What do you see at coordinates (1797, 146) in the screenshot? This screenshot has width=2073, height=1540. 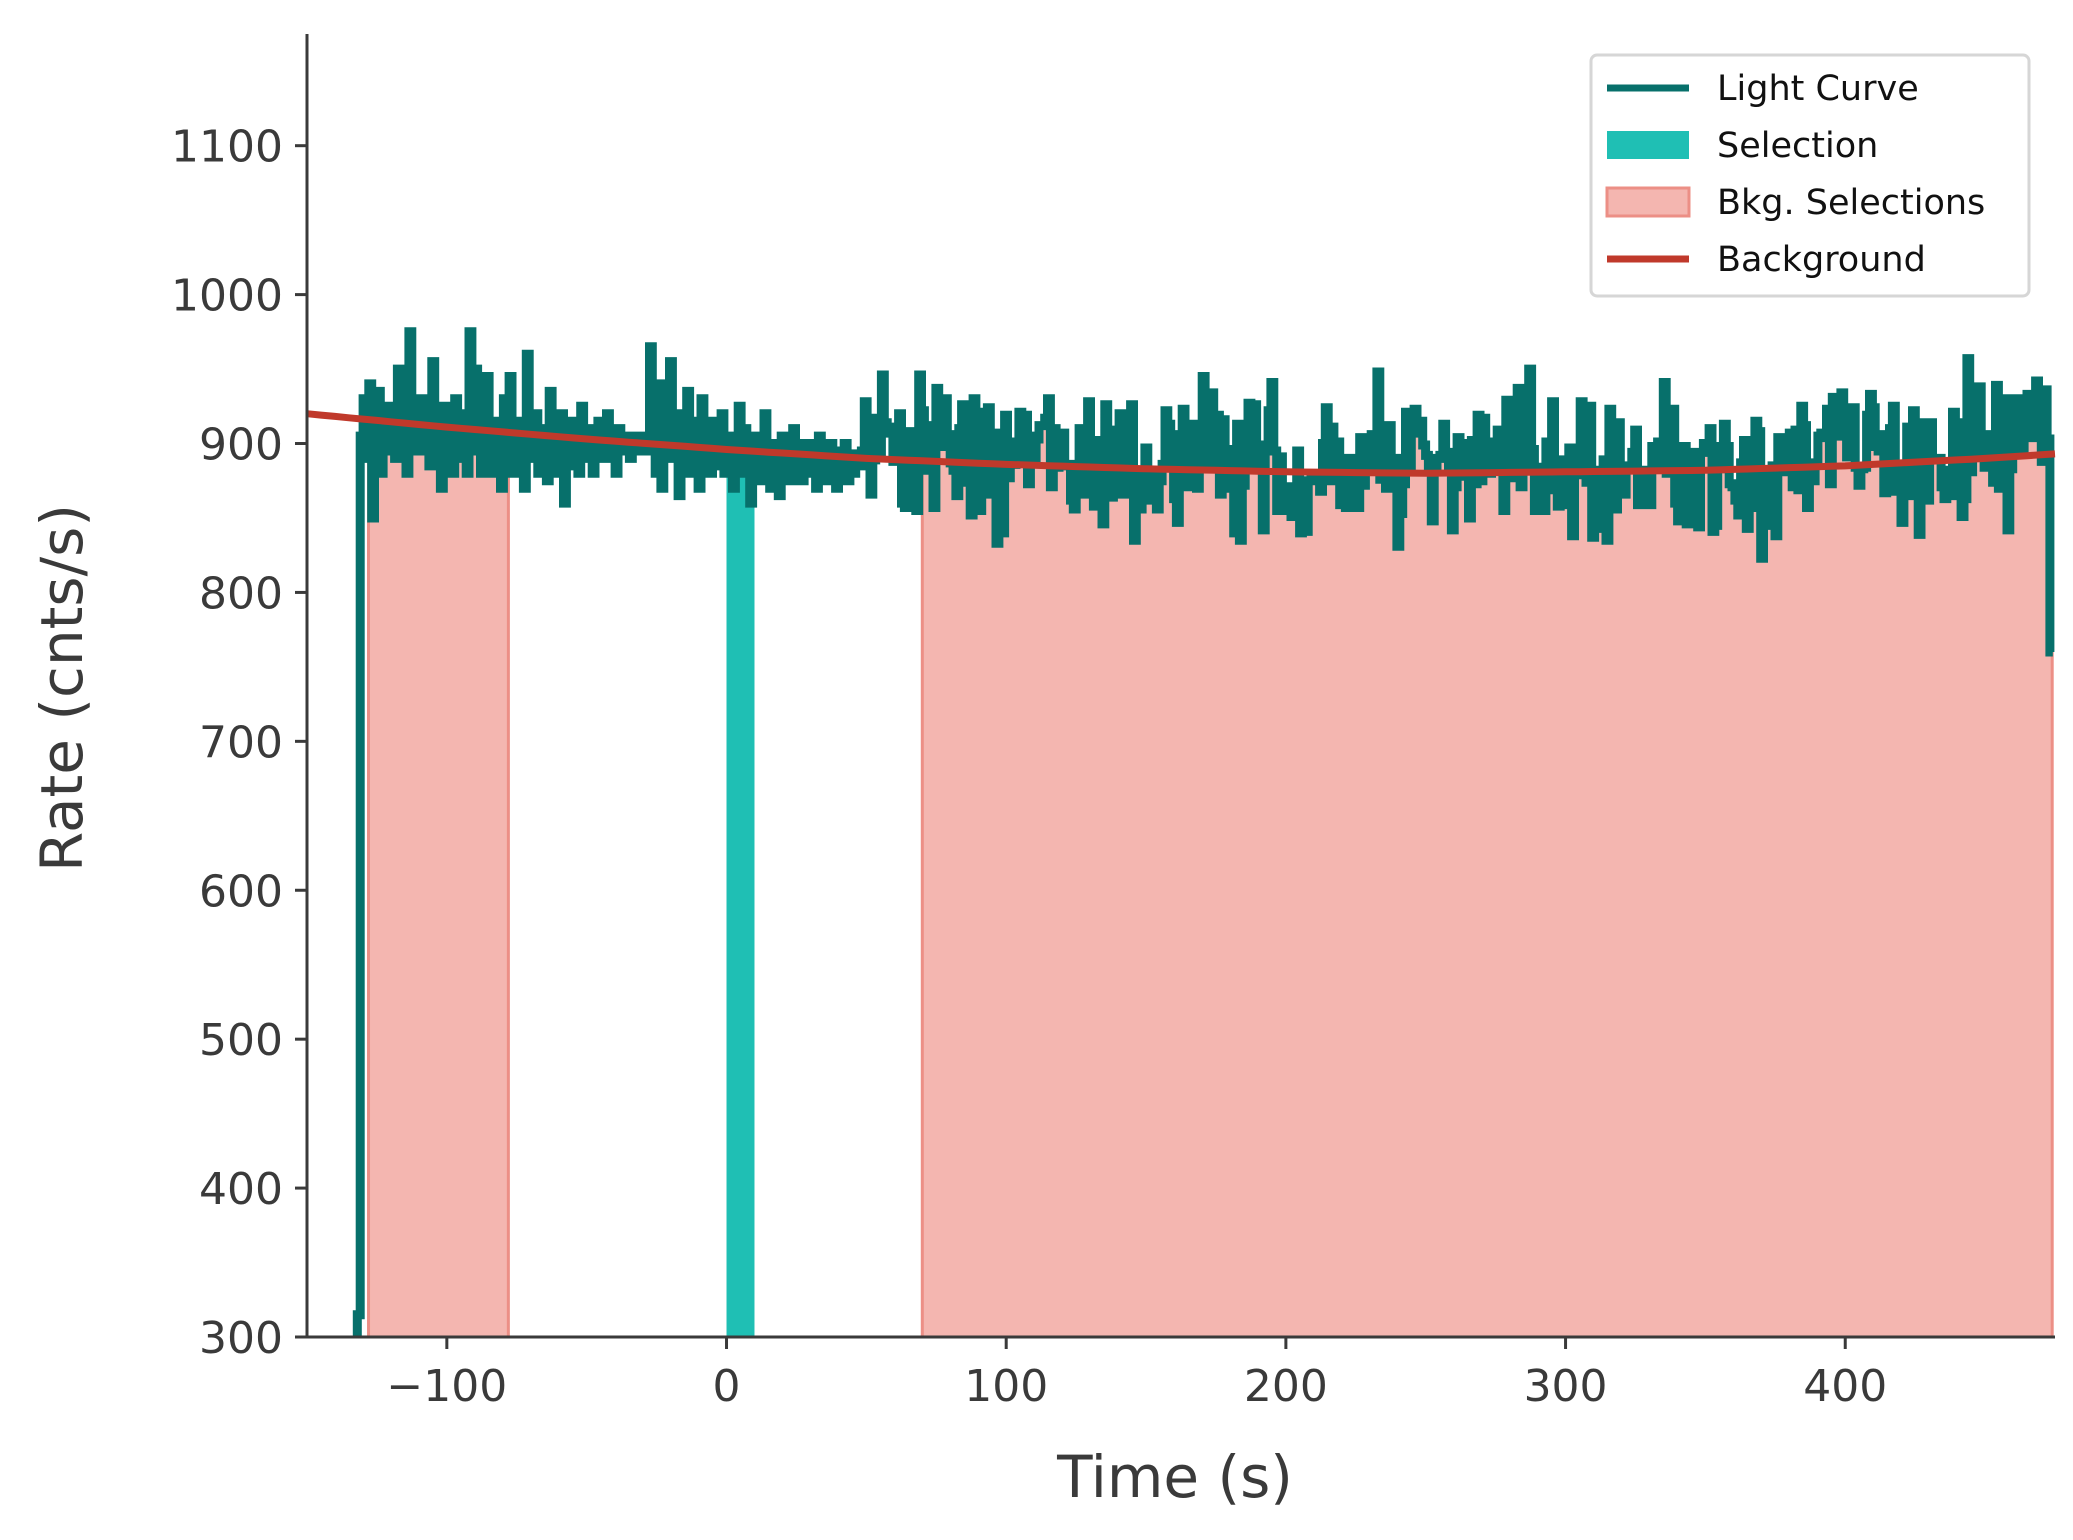 I see `legend-label-1: Selection` at bounding box center [1797, 146].